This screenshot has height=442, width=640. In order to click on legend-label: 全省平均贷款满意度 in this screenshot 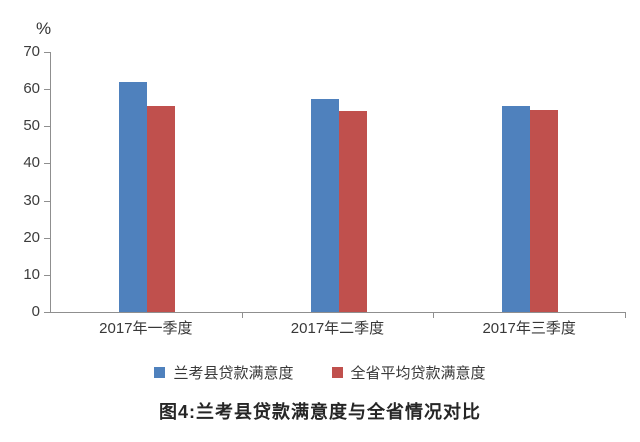, I will do `click(418, 373)`.